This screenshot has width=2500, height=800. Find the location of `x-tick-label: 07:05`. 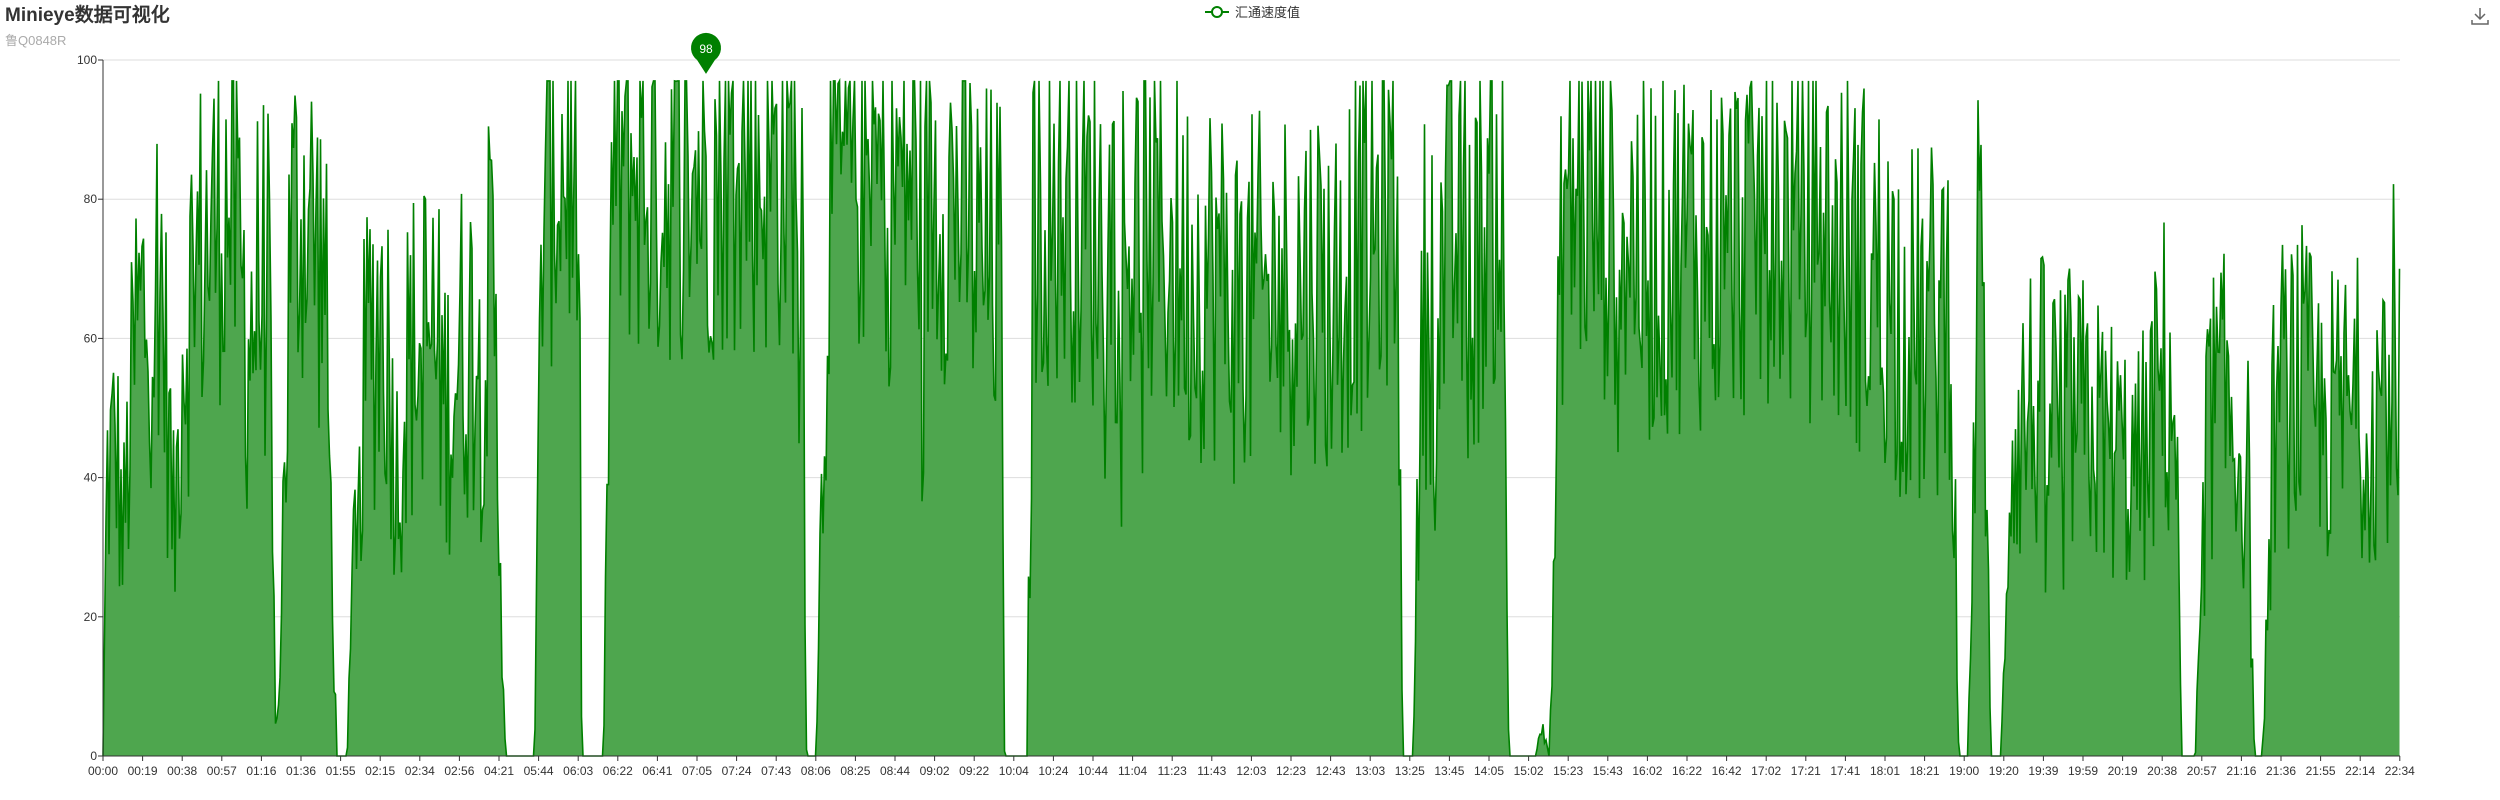

x-tick-label: 07:05 is located at coordinates (697, 771).